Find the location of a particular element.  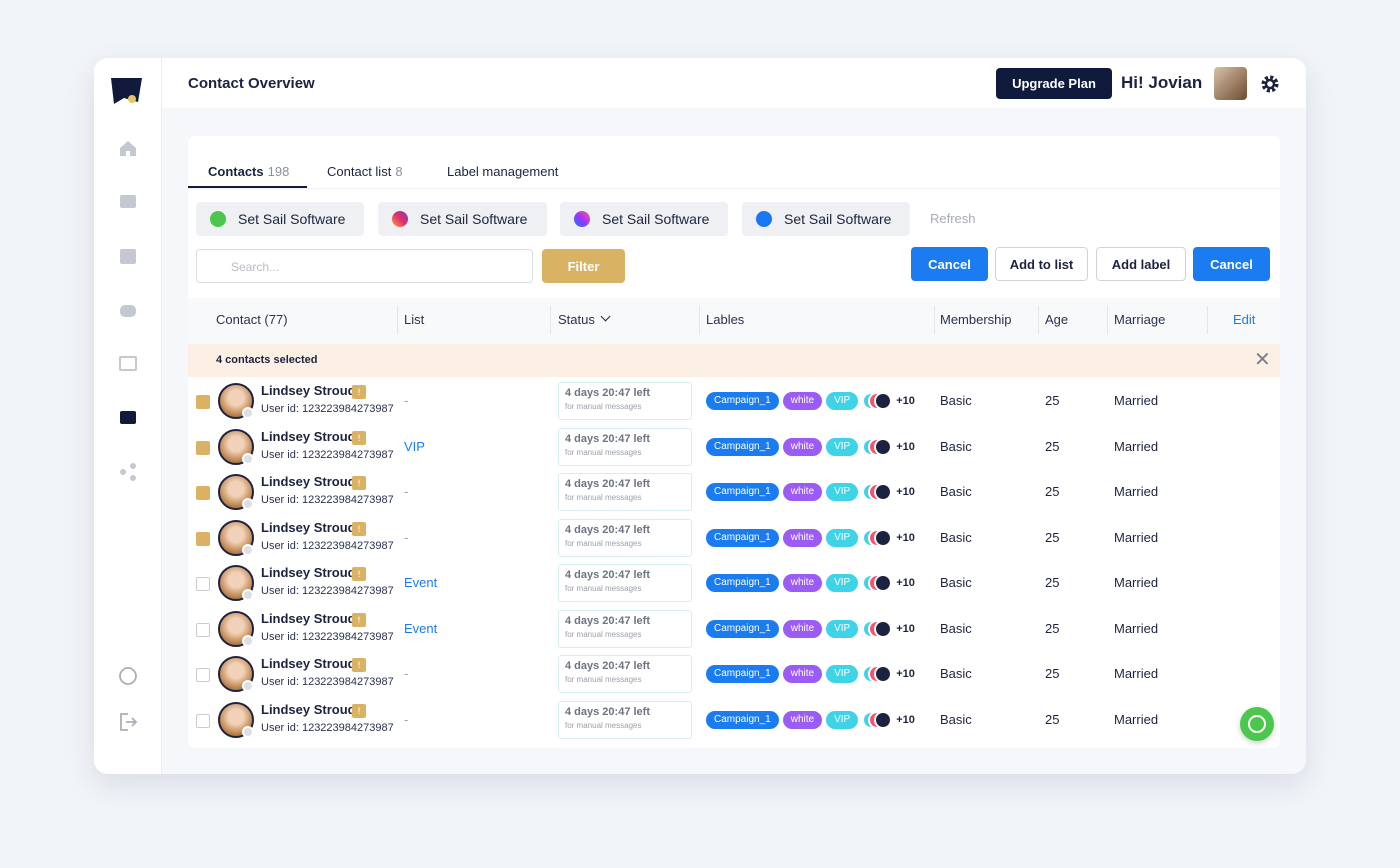

whatsapp-fab is located at coordinates (1257, 724).